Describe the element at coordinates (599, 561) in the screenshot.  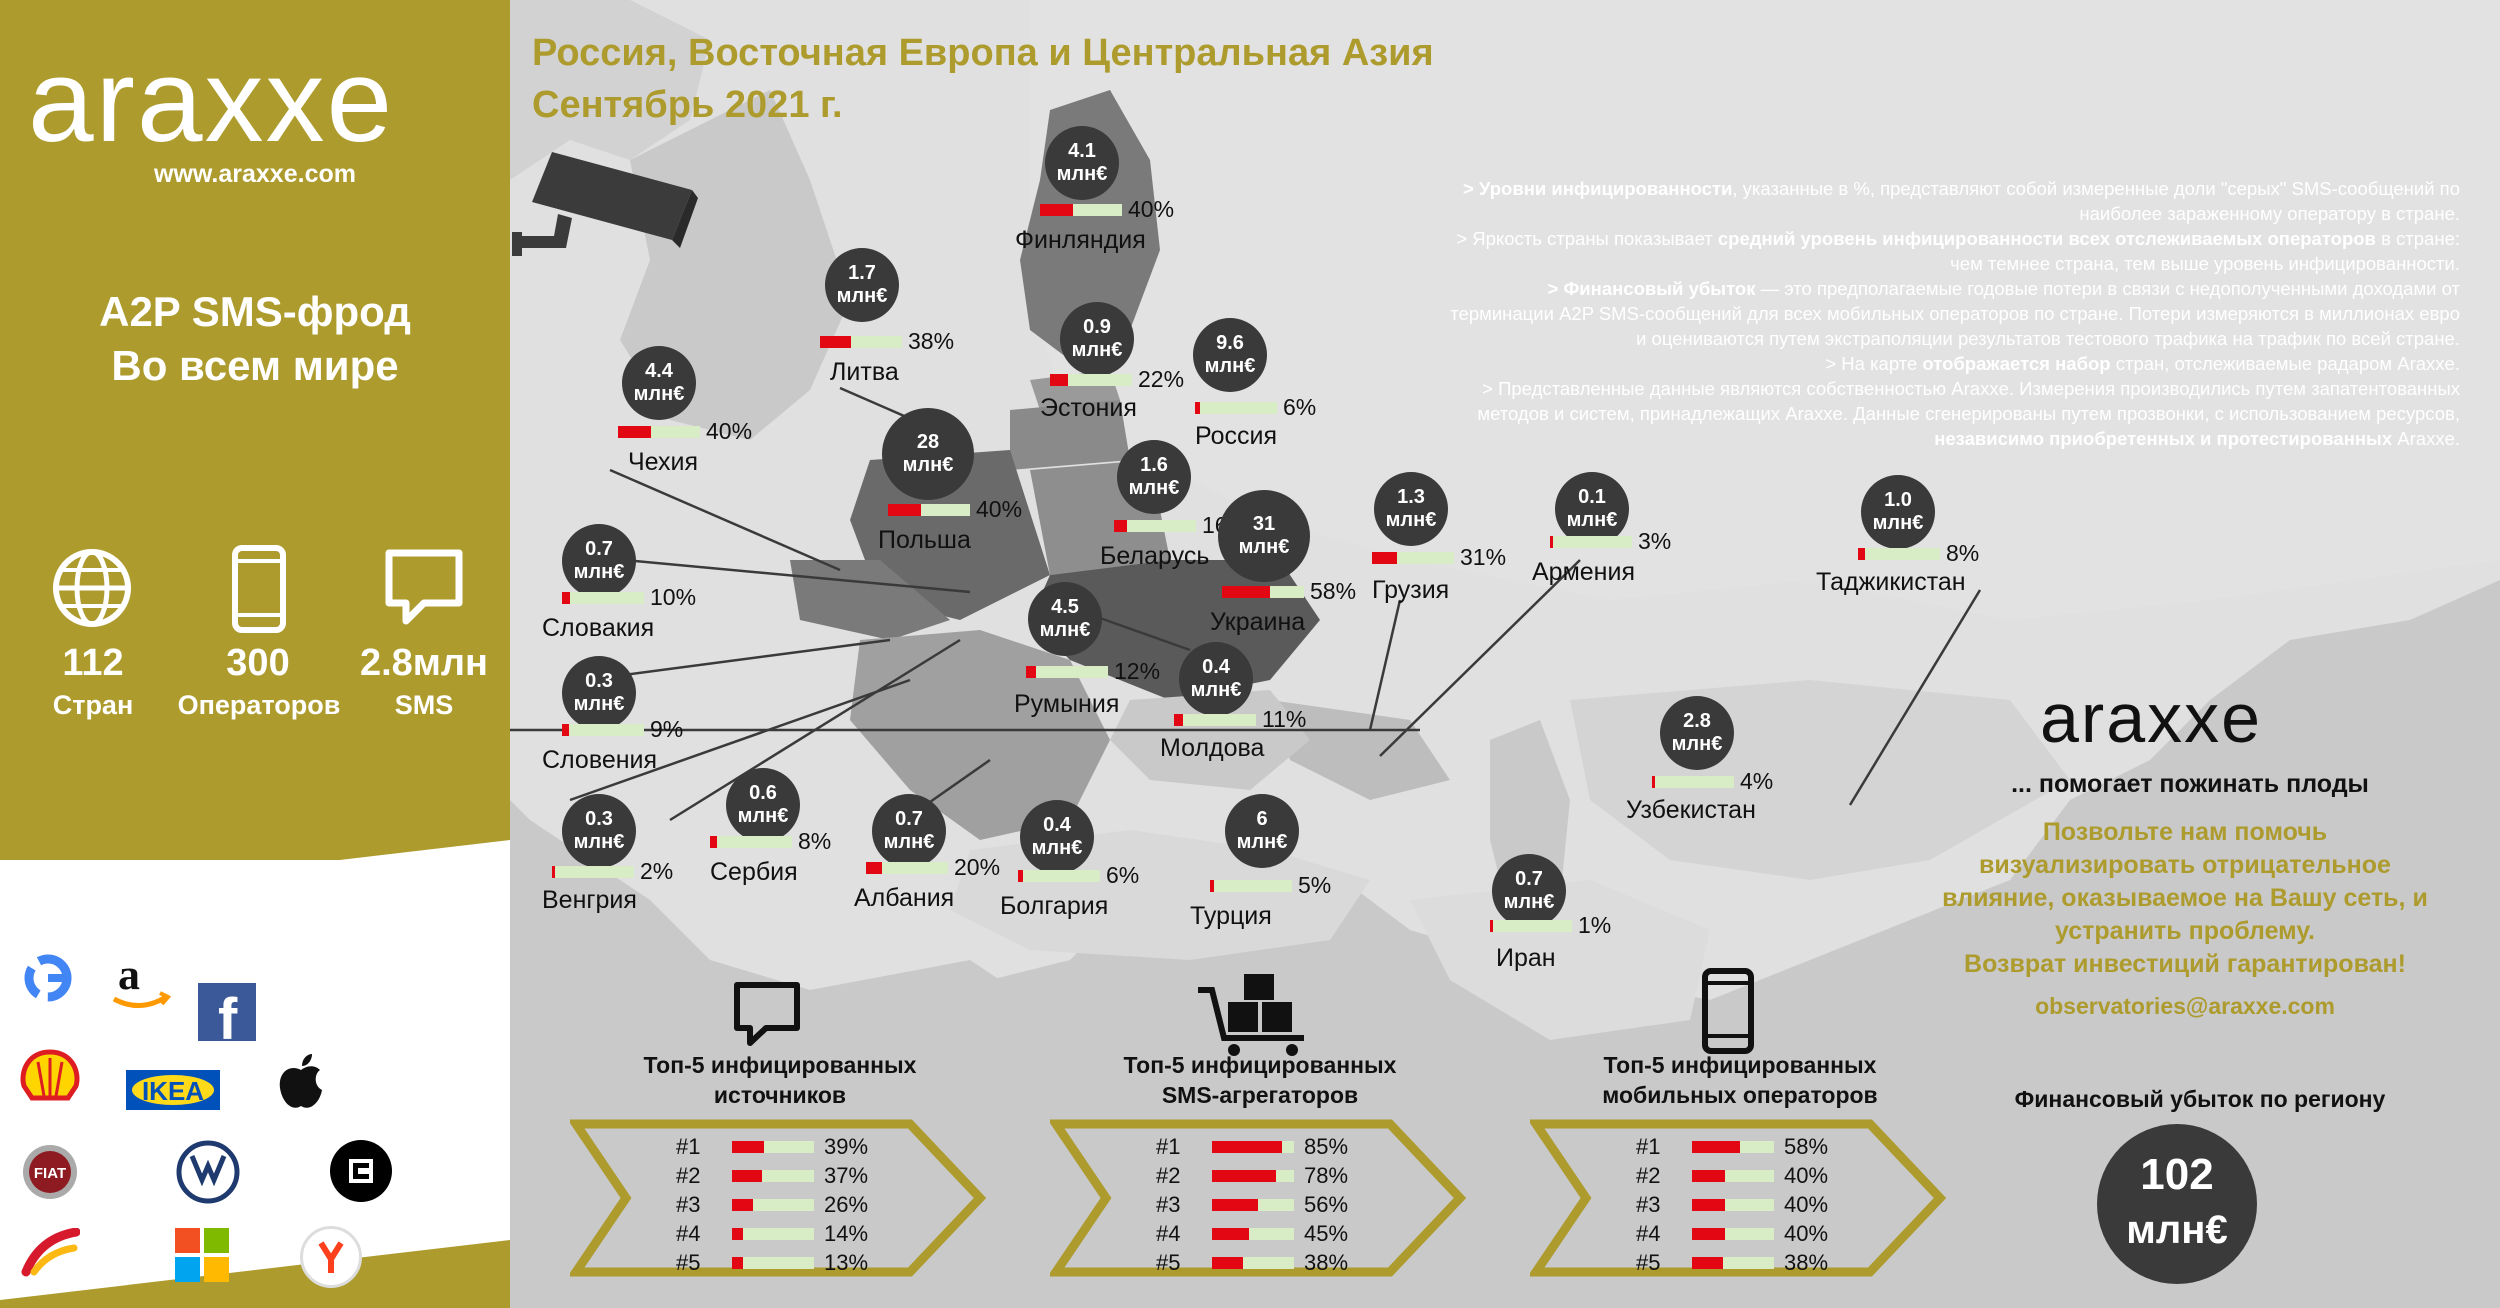
I see `loss-badge: 0.7 млн€` at that location.